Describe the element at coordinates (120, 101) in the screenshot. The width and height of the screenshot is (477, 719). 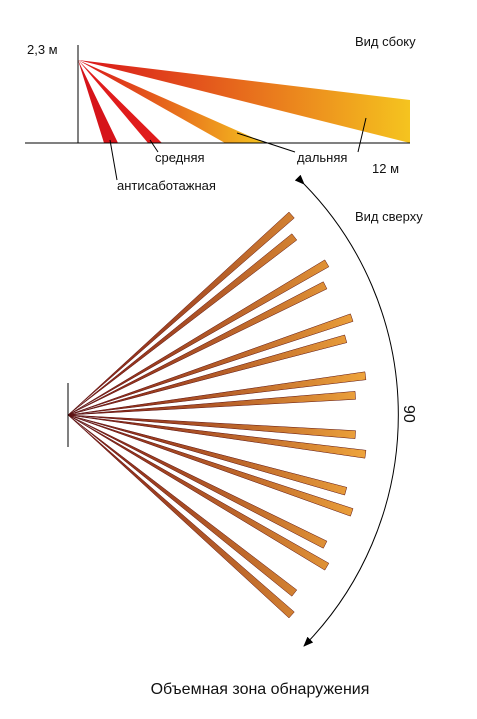
I see `short-beam` at that location.